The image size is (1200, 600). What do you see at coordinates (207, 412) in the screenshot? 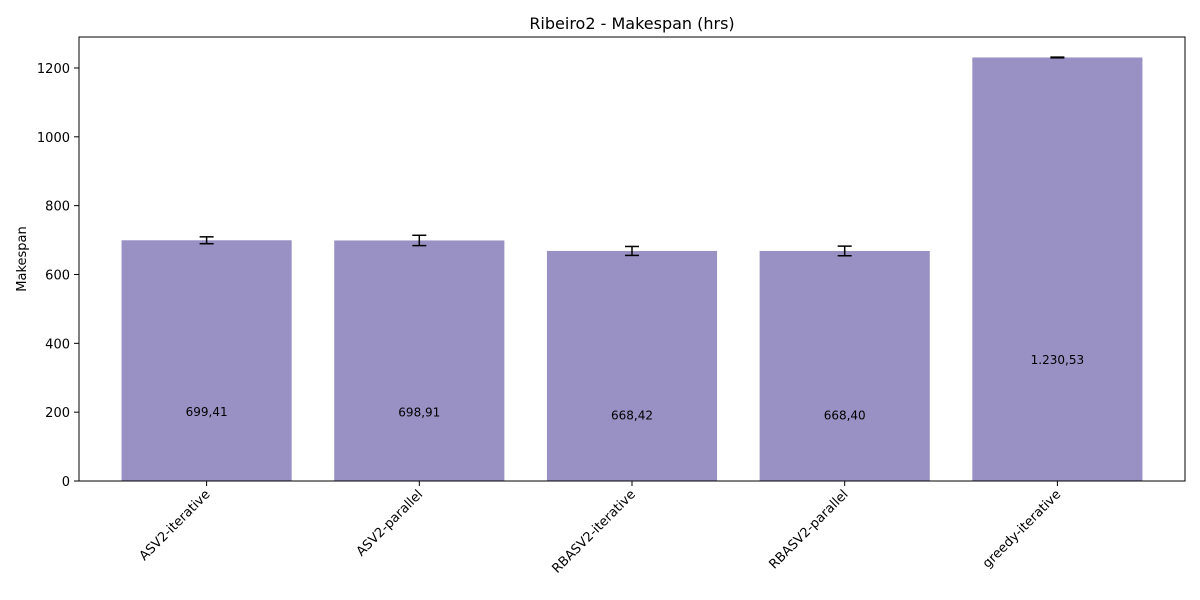
I see `data-label-ASV2-iterative: 699,41` at bounding box center [207, 412].